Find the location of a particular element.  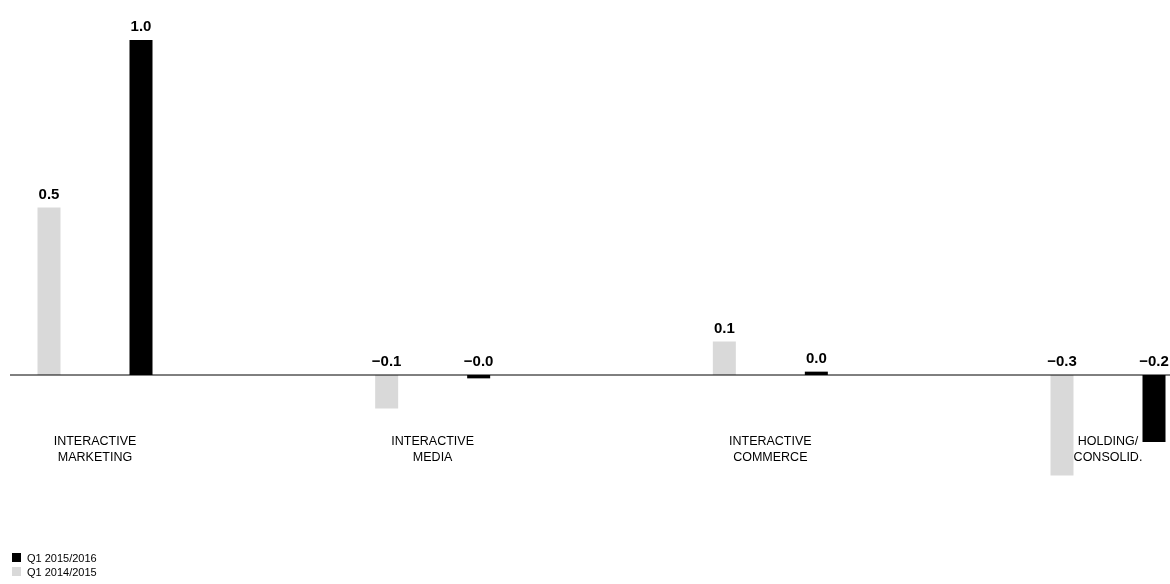

x-tick-label: INTERACTIVE MEDIA is located at coordinates (432, 449).